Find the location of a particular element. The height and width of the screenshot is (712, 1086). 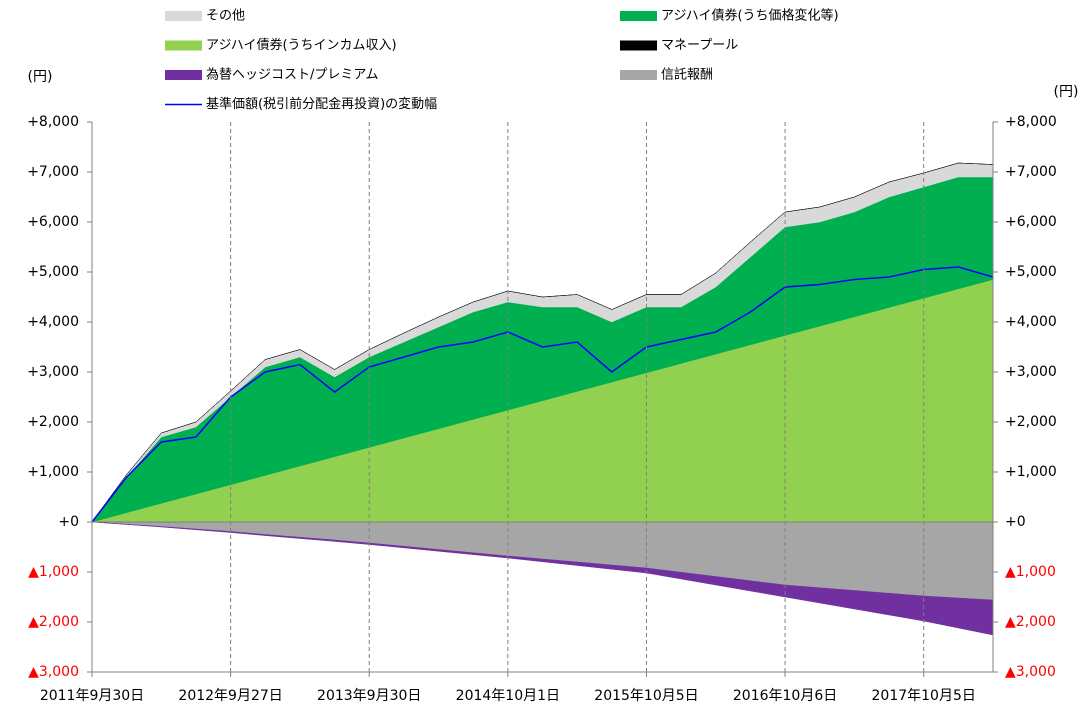

x-tick-label: 2013年9月30日 is located at coordinates (369, 696).